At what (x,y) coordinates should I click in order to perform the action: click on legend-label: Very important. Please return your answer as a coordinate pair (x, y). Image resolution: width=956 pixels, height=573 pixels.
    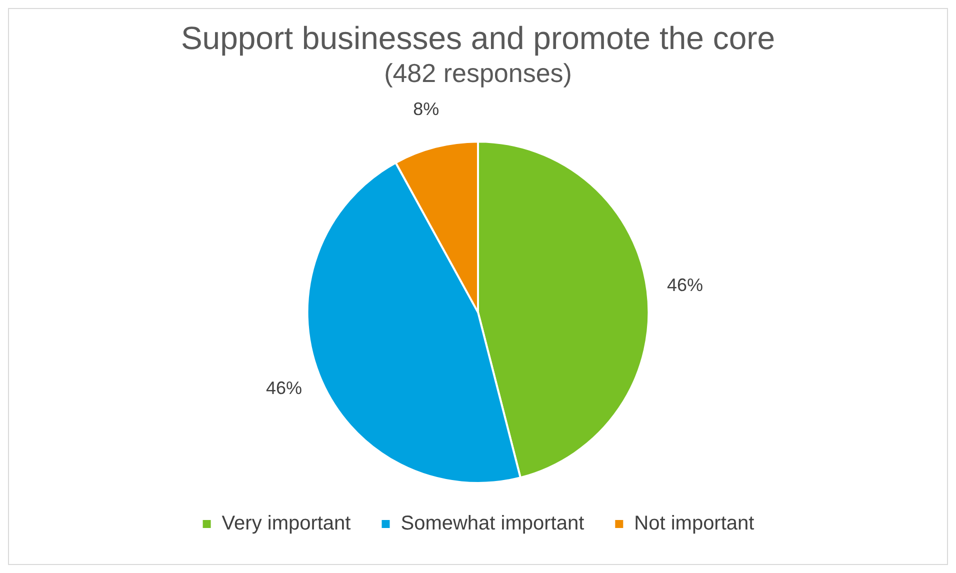
    Looking at the image, I should click on (287, 523).